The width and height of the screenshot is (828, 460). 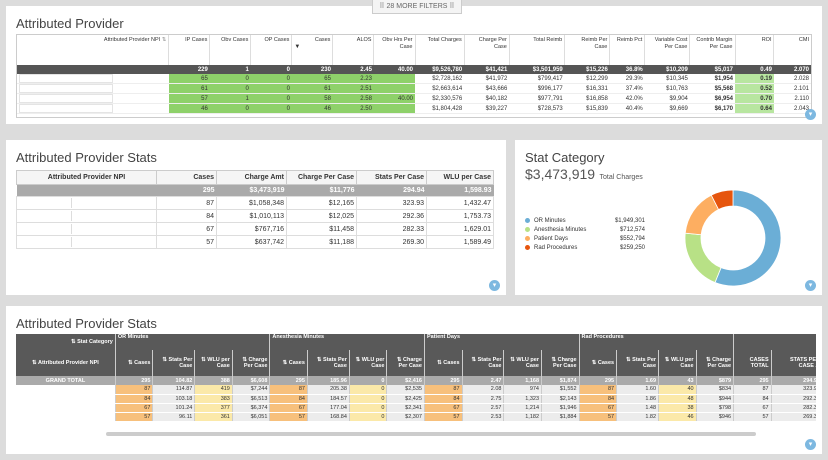 I want to click on column-header: Reimb Per Case, so click(x=587, y=50).